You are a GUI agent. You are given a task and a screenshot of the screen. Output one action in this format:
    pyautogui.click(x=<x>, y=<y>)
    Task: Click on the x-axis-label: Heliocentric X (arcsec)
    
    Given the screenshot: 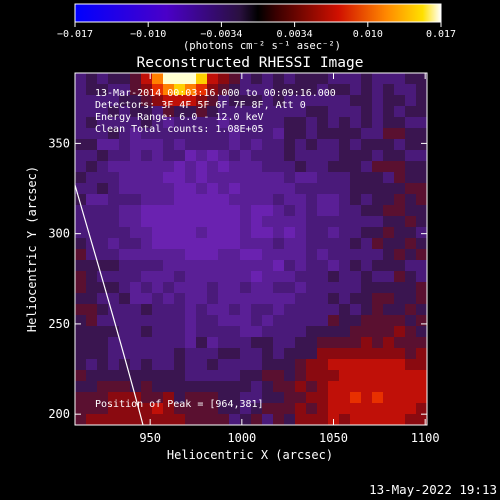 What is the action you would take?
    pyautogui.click(x=250, y=455)
    